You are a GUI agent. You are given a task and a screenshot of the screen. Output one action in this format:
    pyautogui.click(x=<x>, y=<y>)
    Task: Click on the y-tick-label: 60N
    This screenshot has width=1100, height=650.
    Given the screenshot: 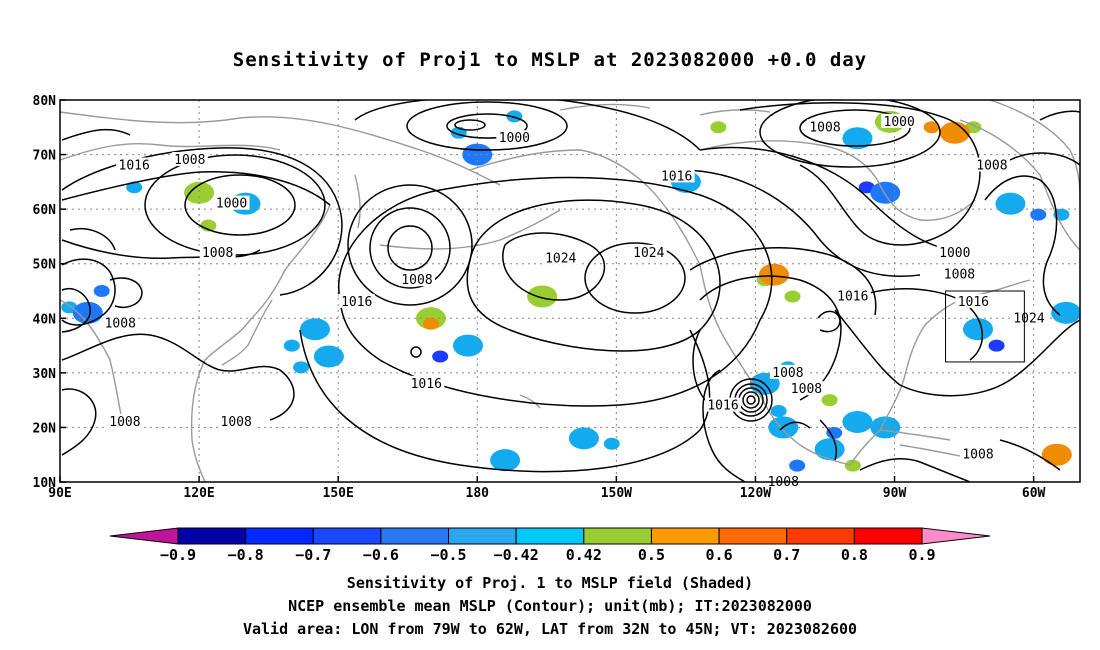 What is the action you would take?
    pyautogui.click(x=45, y=210)
    